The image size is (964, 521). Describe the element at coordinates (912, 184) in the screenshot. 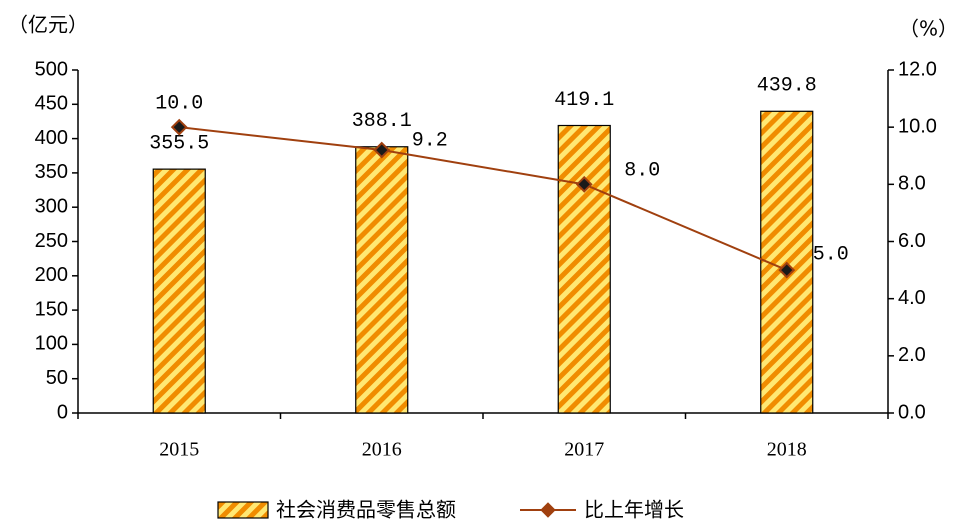

I see `y2-tick-label: 8.0` at that location.